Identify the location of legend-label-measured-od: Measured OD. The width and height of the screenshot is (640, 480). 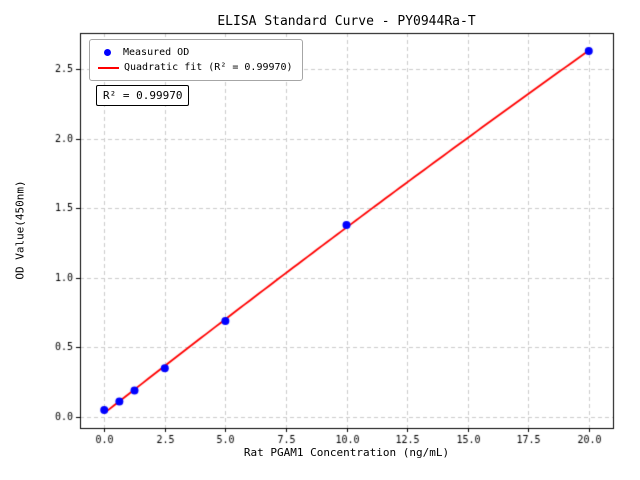
(156, 52).